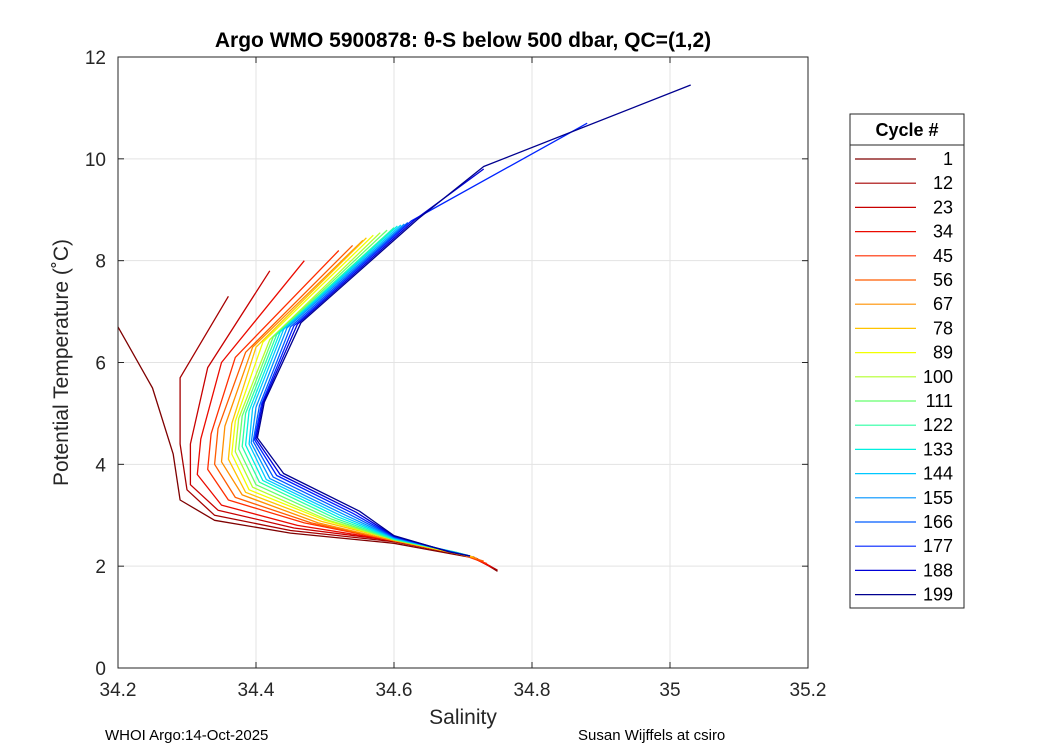 Image resolution: width=1050 pixels, height=750 pixels. Describe the element at coordinates (943, 328) in the screenshot. I see `legend-label: 78` at that location.